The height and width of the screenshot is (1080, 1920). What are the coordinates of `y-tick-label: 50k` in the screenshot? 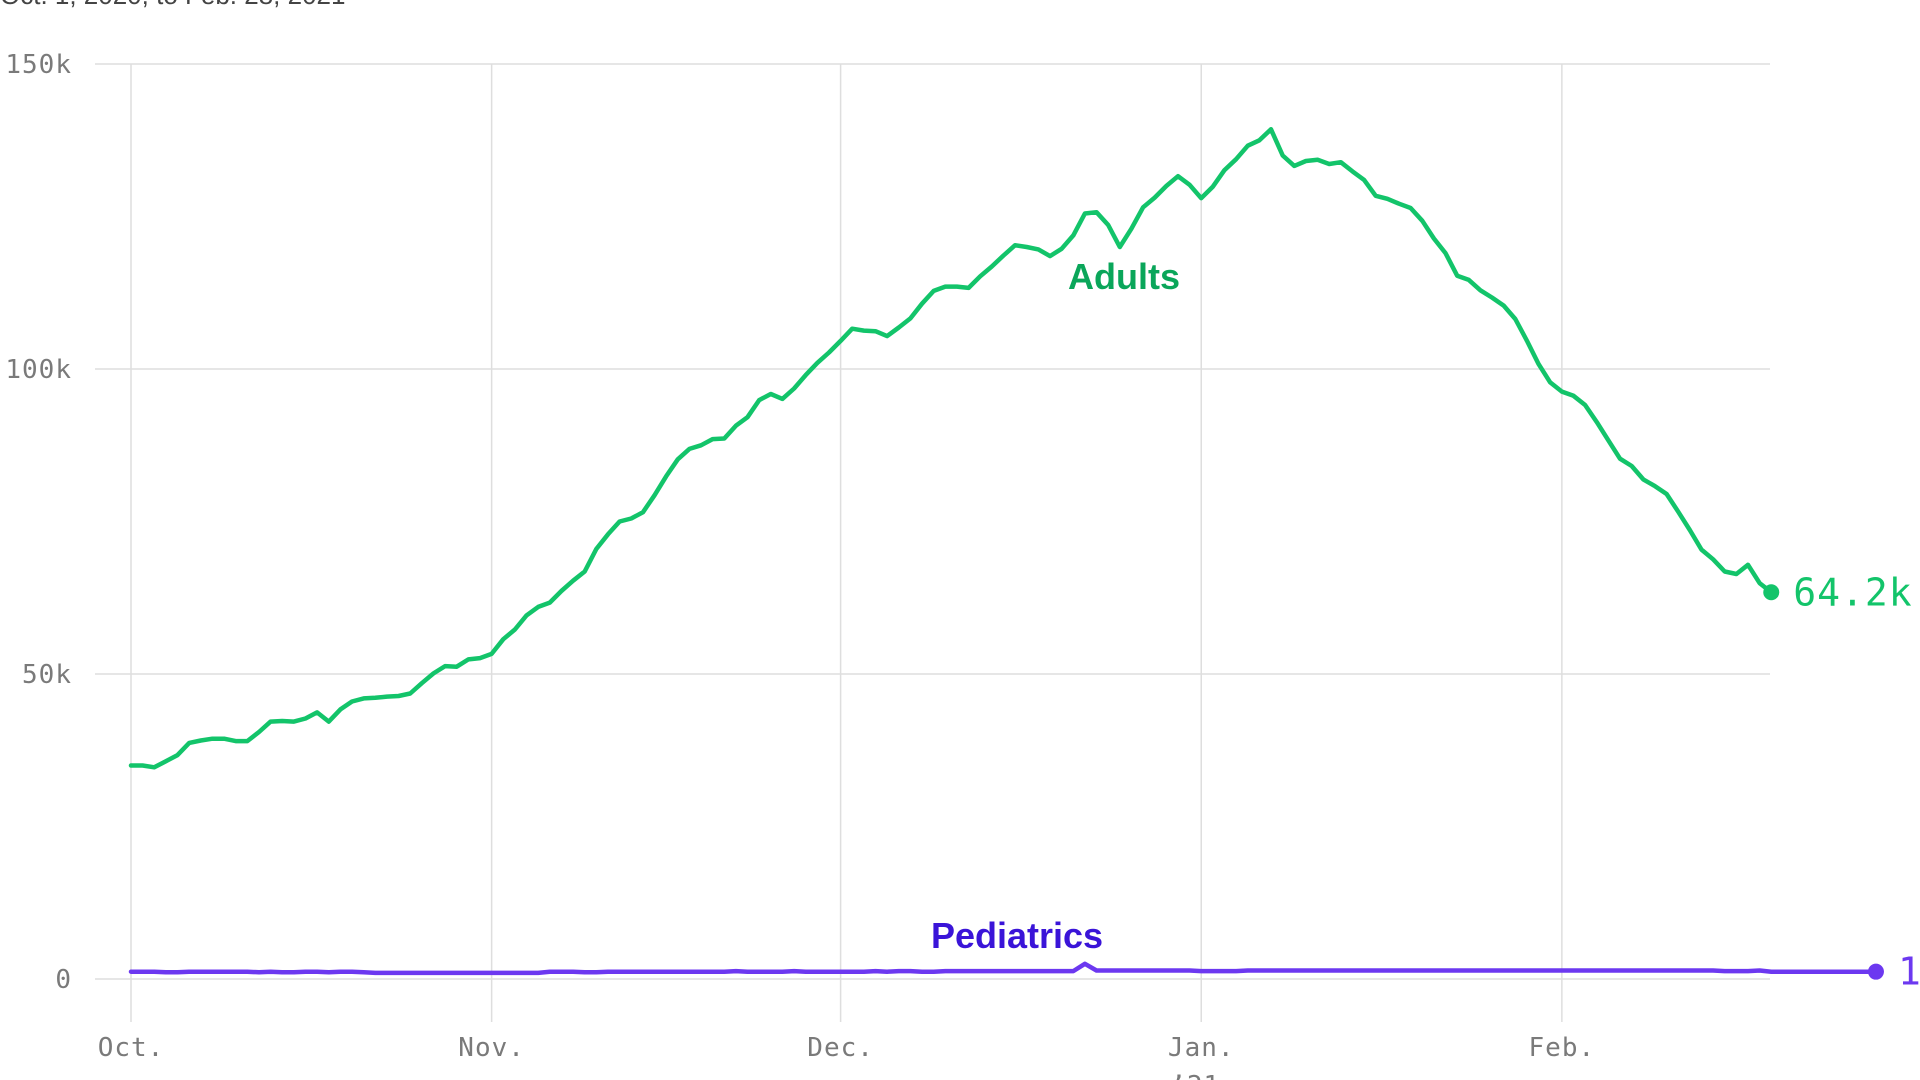 It's located at (47, 675).